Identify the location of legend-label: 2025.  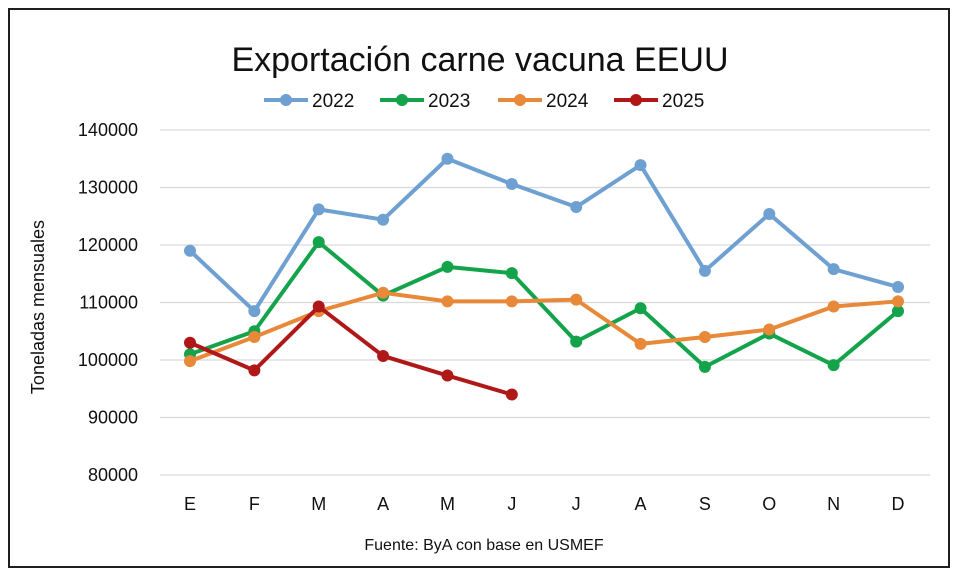
(683, 101).